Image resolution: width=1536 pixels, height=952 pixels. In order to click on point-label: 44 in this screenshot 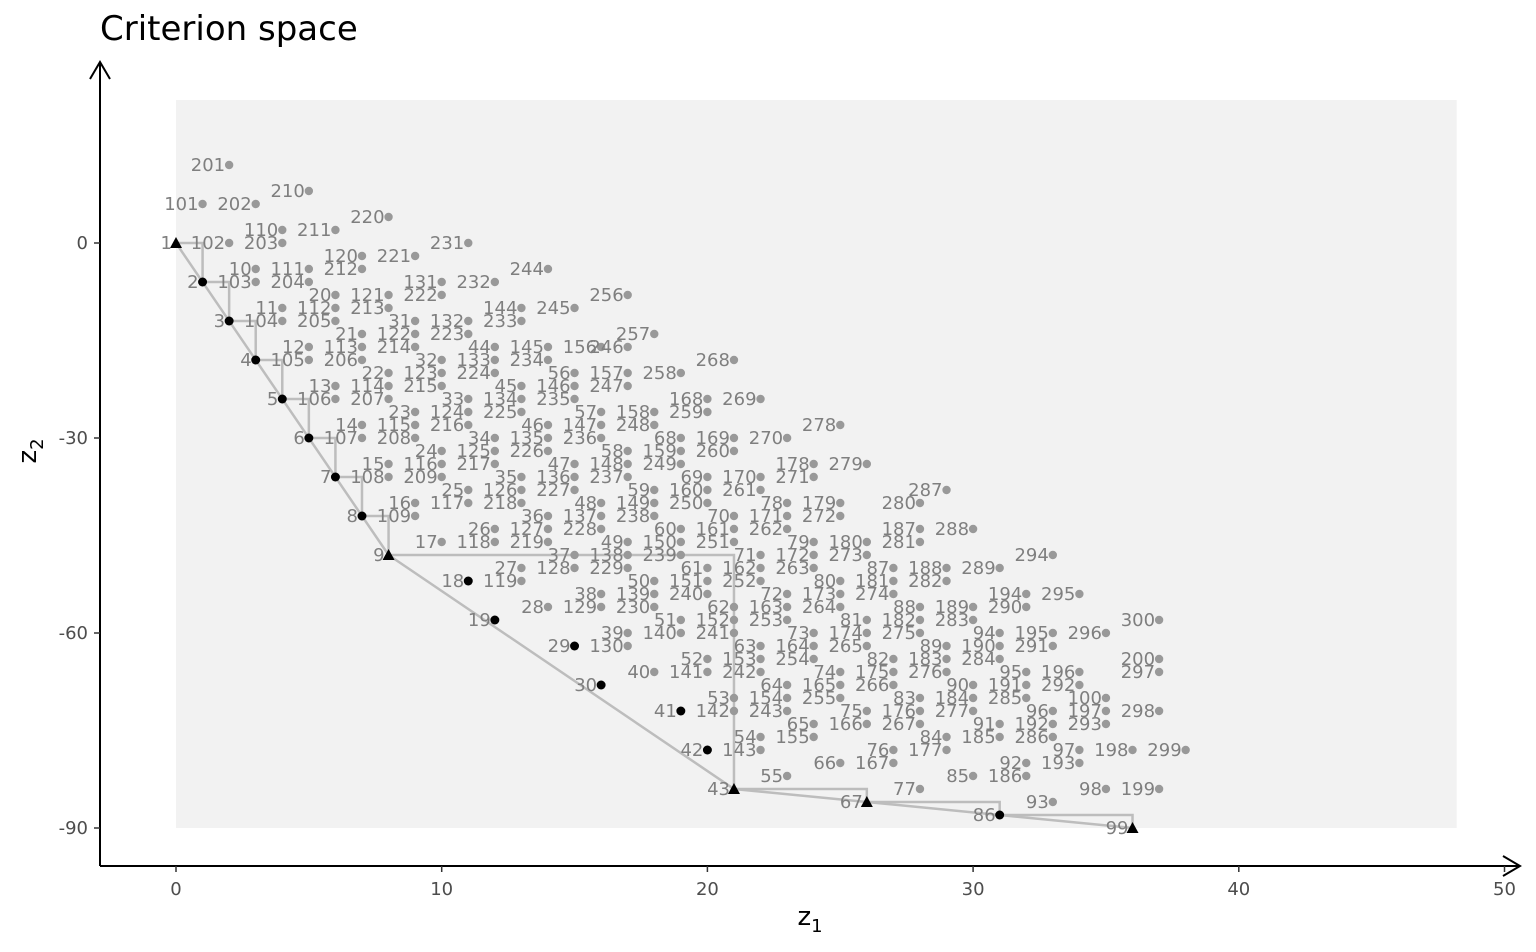, I will do `click(479, 347)`.